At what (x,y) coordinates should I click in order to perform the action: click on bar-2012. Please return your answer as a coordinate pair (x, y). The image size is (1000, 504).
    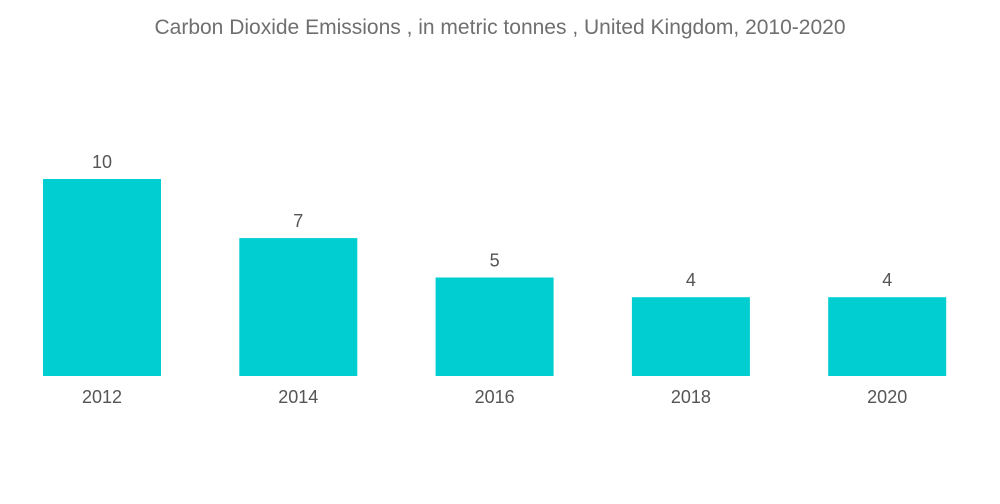
    Looking at the image, I should click on (102, 277).